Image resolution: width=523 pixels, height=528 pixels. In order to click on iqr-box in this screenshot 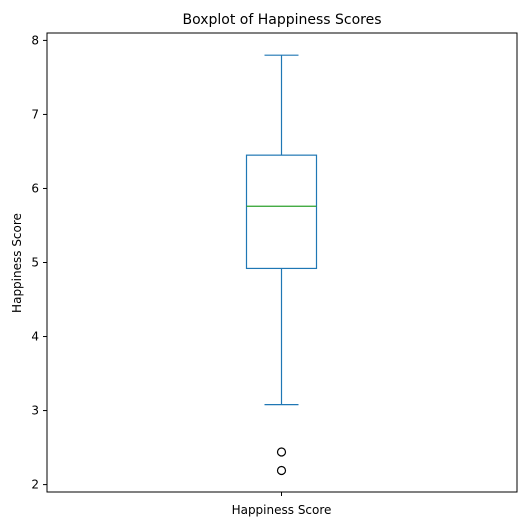, I will do `click(281, 212)`.